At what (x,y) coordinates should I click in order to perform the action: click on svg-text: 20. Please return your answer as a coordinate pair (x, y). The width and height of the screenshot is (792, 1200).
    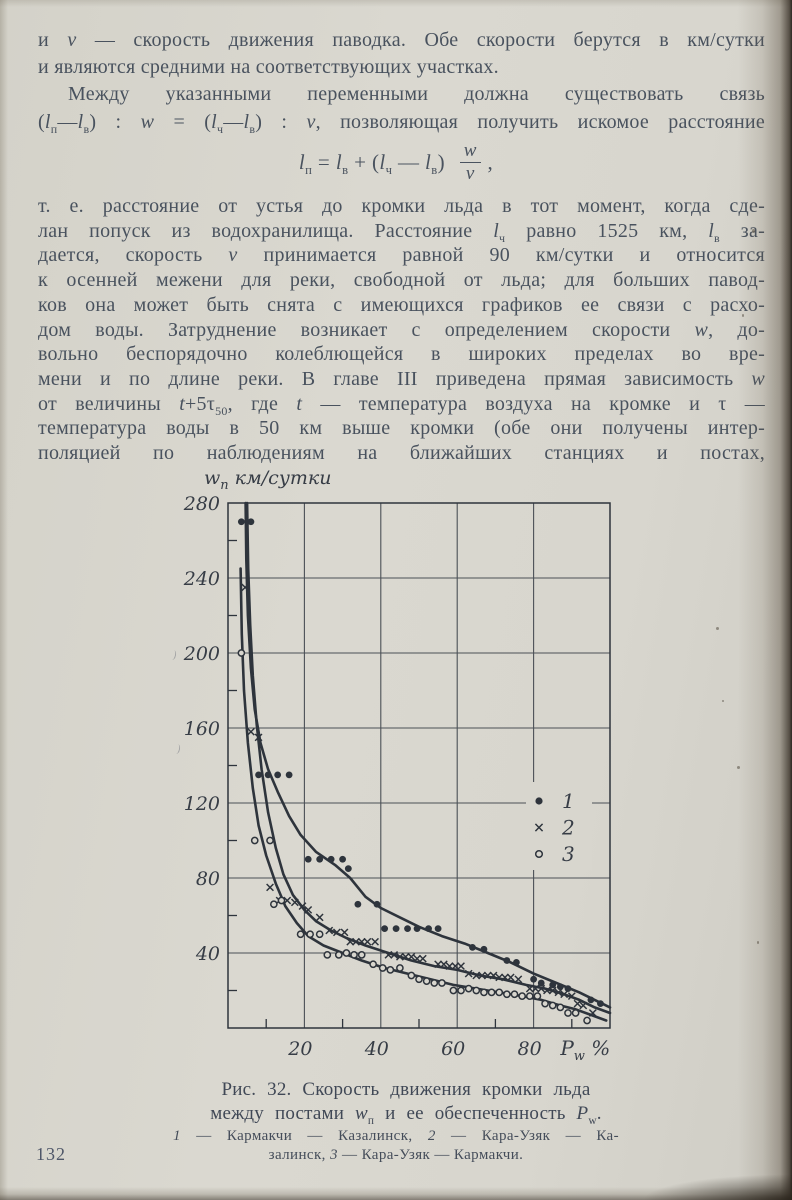
    Looking at the image, I should click on (299, 1049).